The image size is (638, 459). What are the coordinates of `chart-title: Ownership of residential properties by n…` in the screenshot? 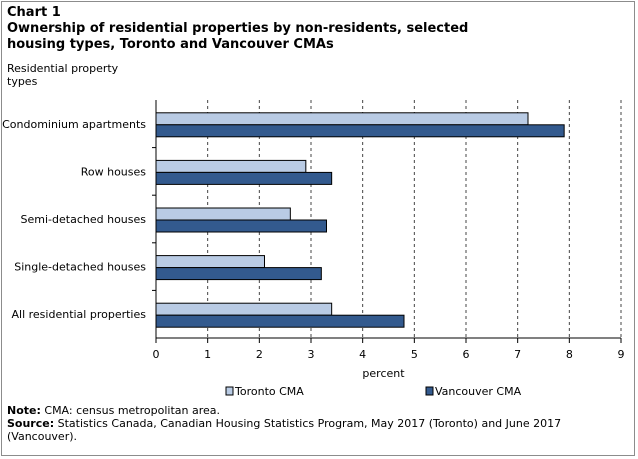 It's located at (238, 36).